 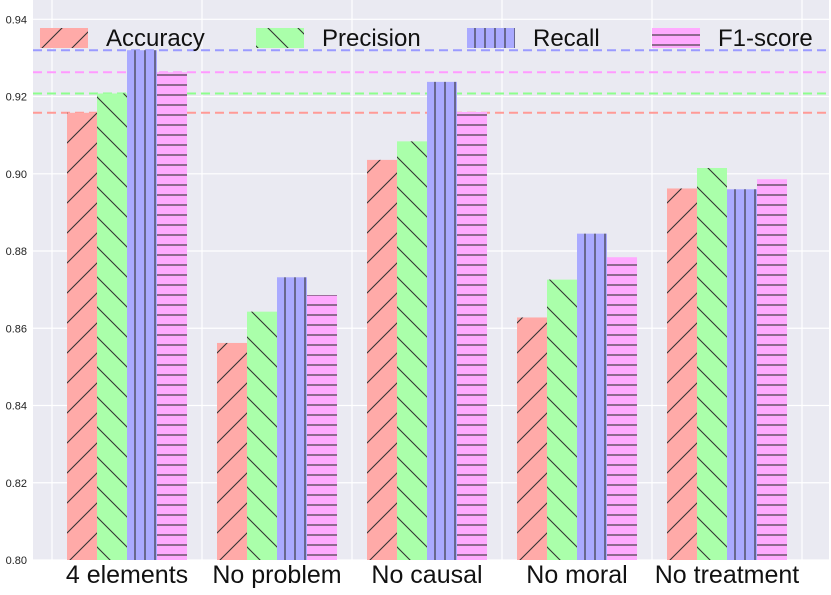 I want to click on bar-4-elements-recall, so click(x=142, y=305).